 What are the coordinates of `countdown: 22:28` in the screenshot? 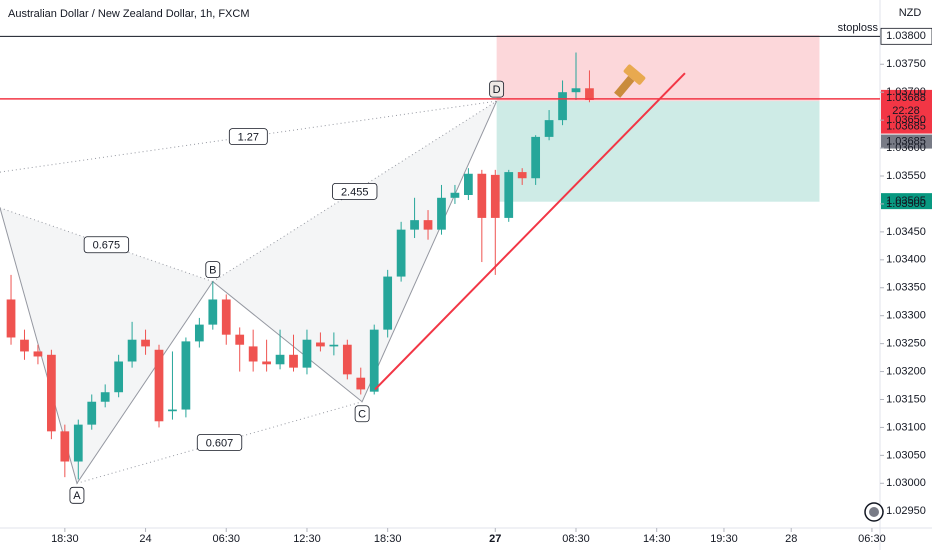 It's located at (906, 111).